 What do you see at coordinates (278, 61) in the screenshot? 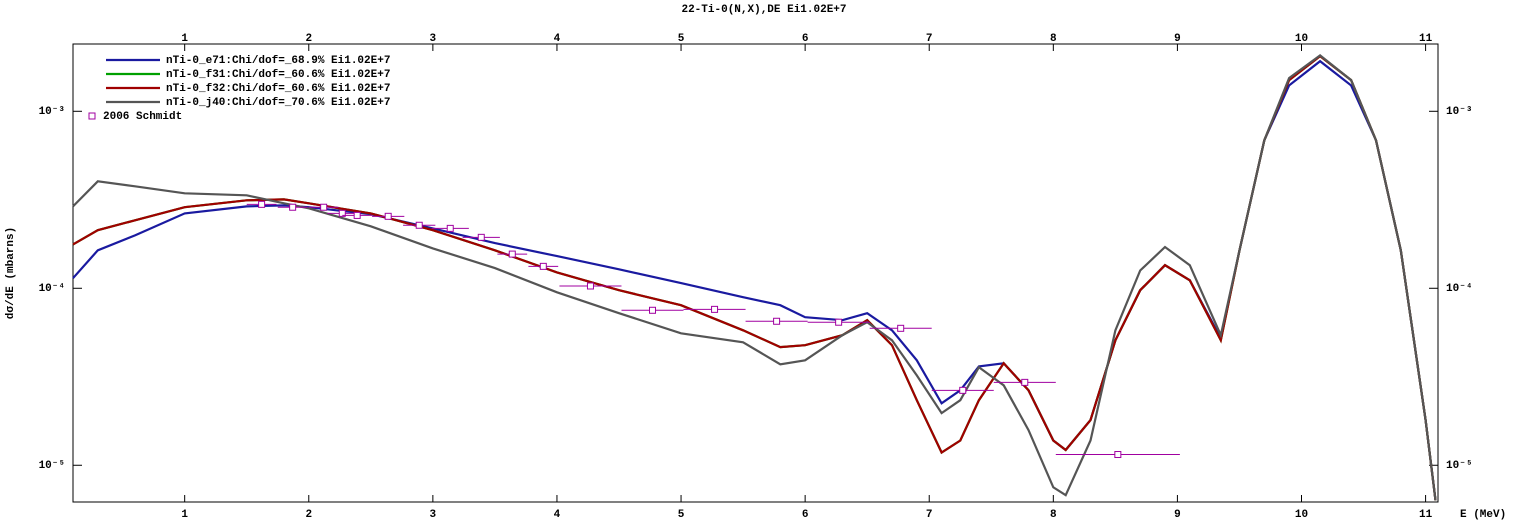
I see `legend-label: nTi-0_e71:Chi/dof=_68.9% Ei1.02E+7` at bounding box center [278, 61].